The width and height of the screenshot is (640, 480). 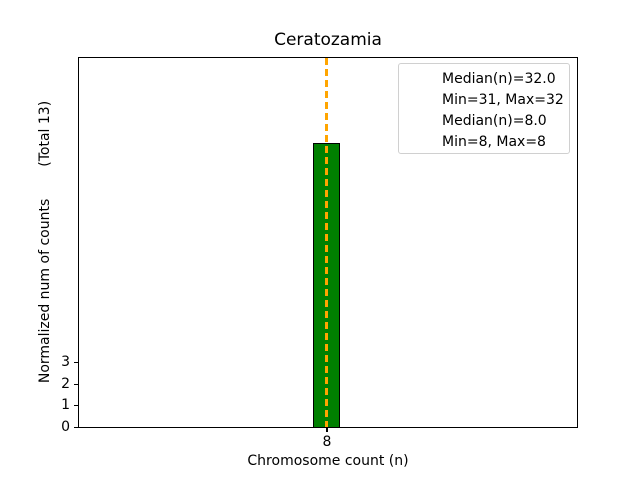 I want to click on legend-entry-1-label: Median(n)=32.0, so click(x=499, y=78).